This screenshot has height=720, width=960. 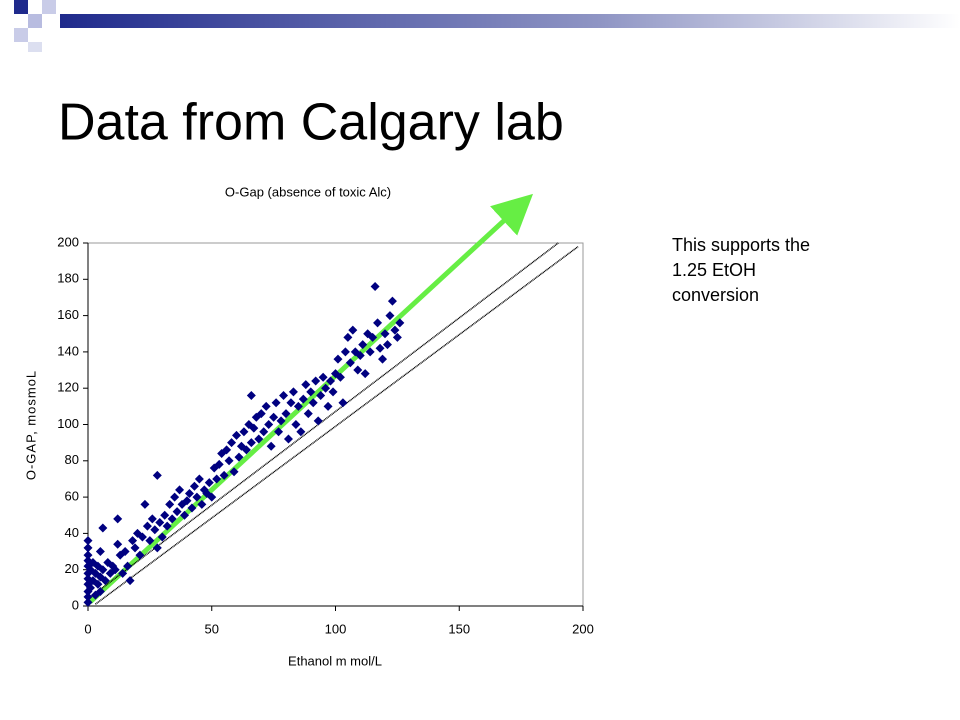 What do you see at coordinates (30, 425) in the screenshot?
I see `y-axis-label: O-GAP, mosmoL` at bounding box center [30, 425].